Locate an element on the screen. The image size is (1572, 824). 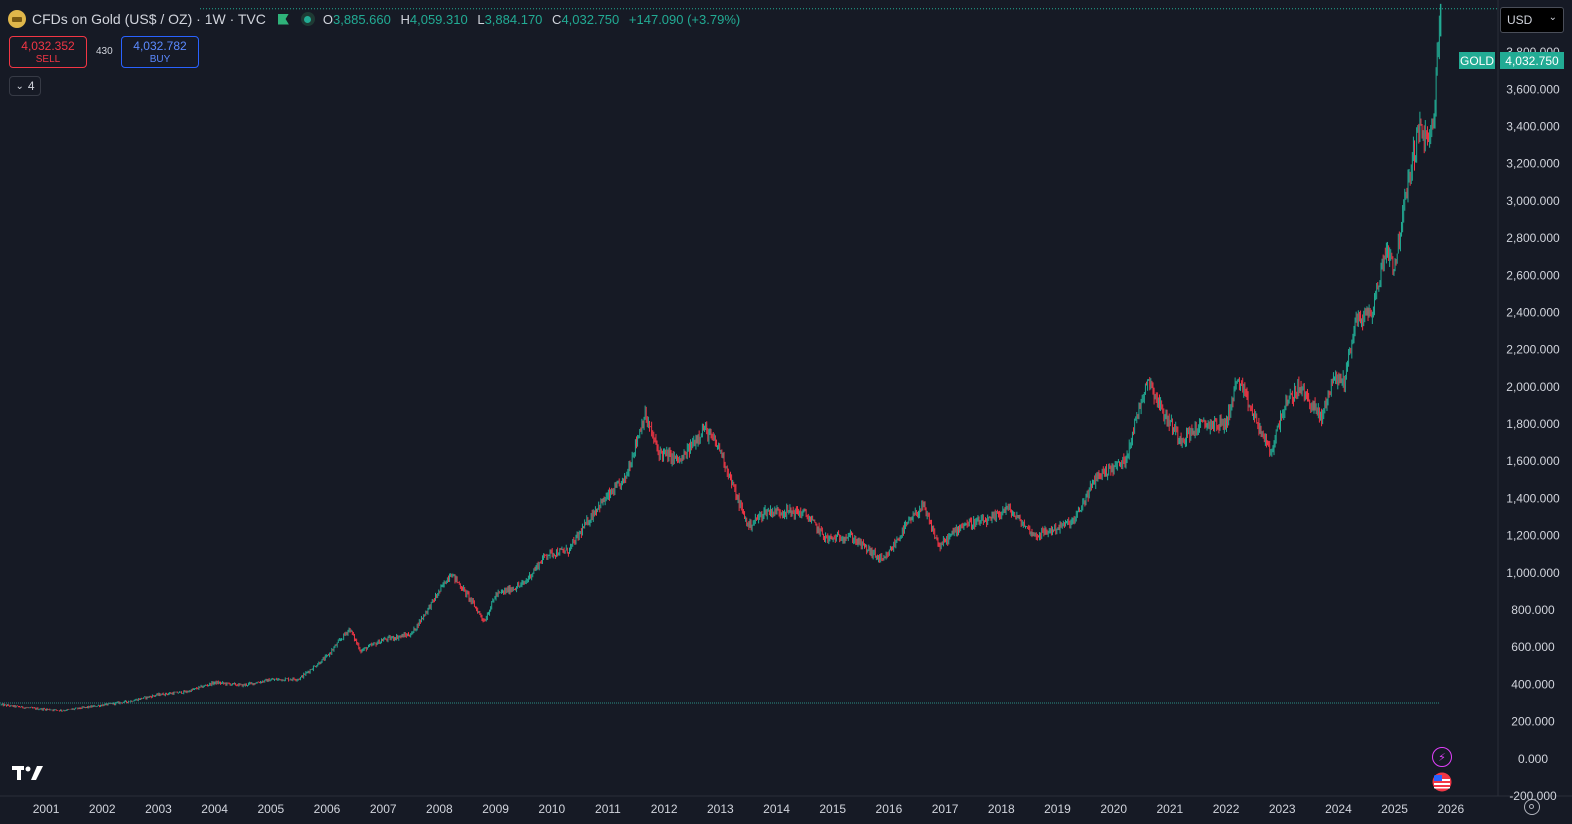
time-axis-label: 2005 is located at coordinates (270, 809).